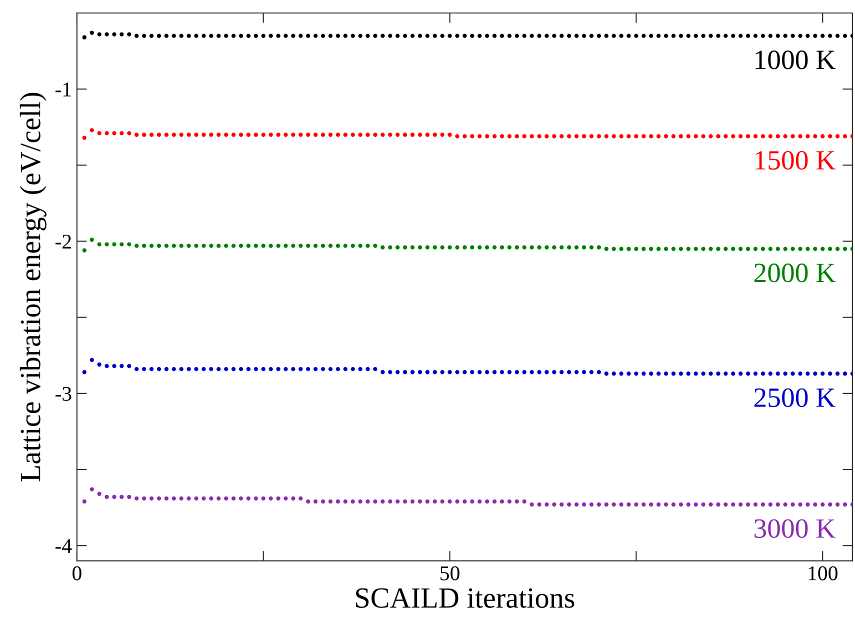 The width and height of the screenshot is (855, 619). What do you see at coordinates (450, 573) in the screenshot?
I see `x-tick-label: 50` at bounding box center [450, 573].